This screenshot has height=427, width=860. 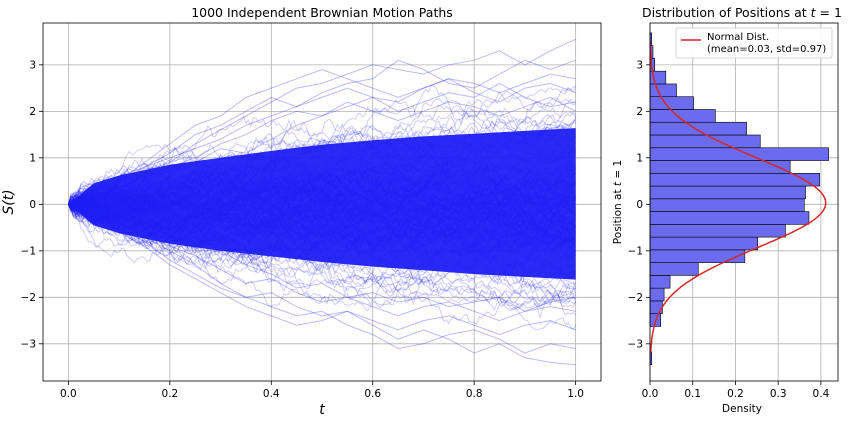 I want to click on right-chart-title: Distribution of Positions at t = 1, so click(x=742, y=12).